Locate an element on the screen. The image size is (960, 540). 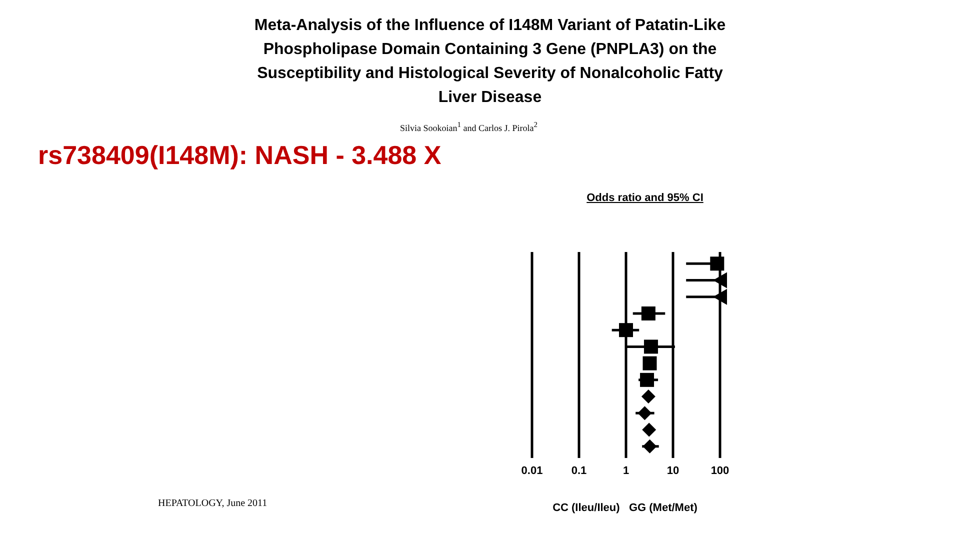
text: Odds ratio and 95% CI is located at coordinates (645, 198).